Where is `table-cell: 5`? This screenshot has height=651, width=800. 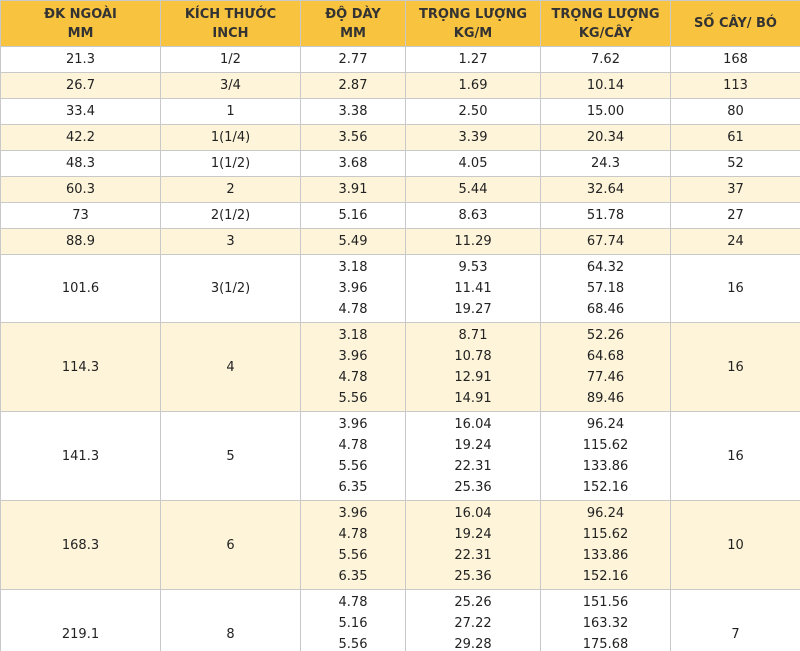 table-cell: 5 is located at coordinates (230, 456).